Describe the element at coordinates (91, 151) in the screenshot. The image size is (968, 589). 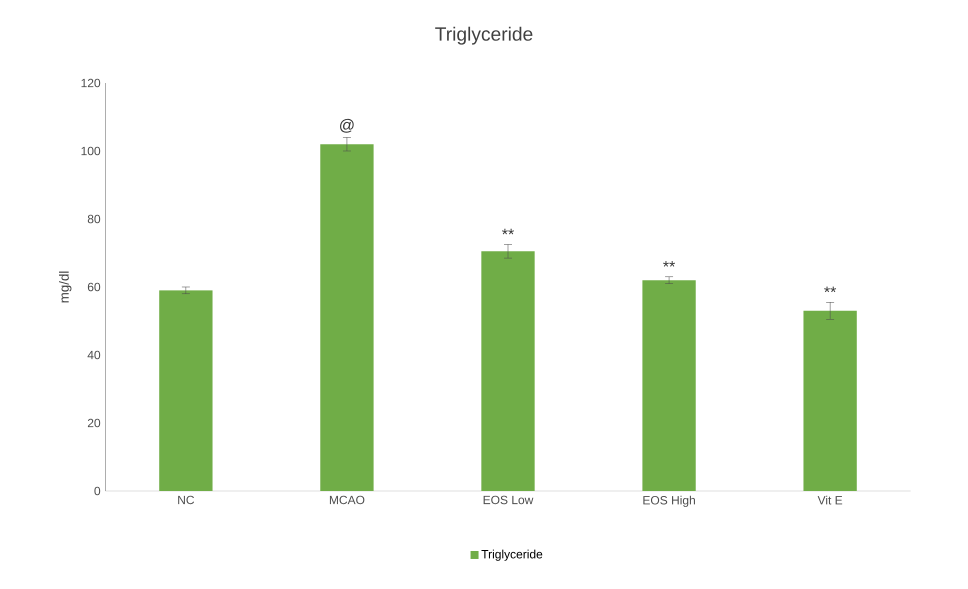
I see `y-tick-label: 100` at that location.